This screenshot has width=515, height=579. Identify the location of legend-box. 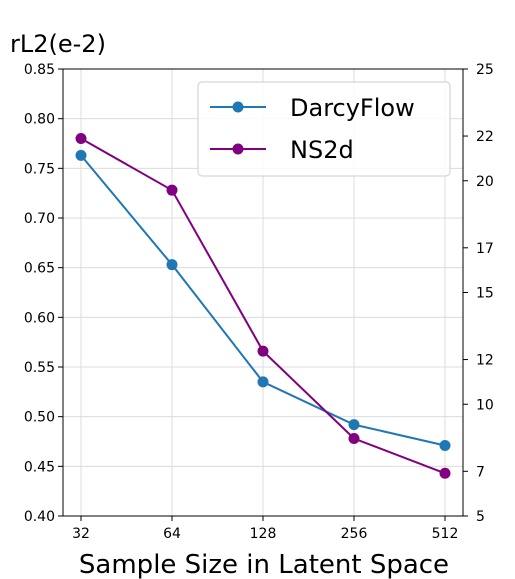
(324, 129).